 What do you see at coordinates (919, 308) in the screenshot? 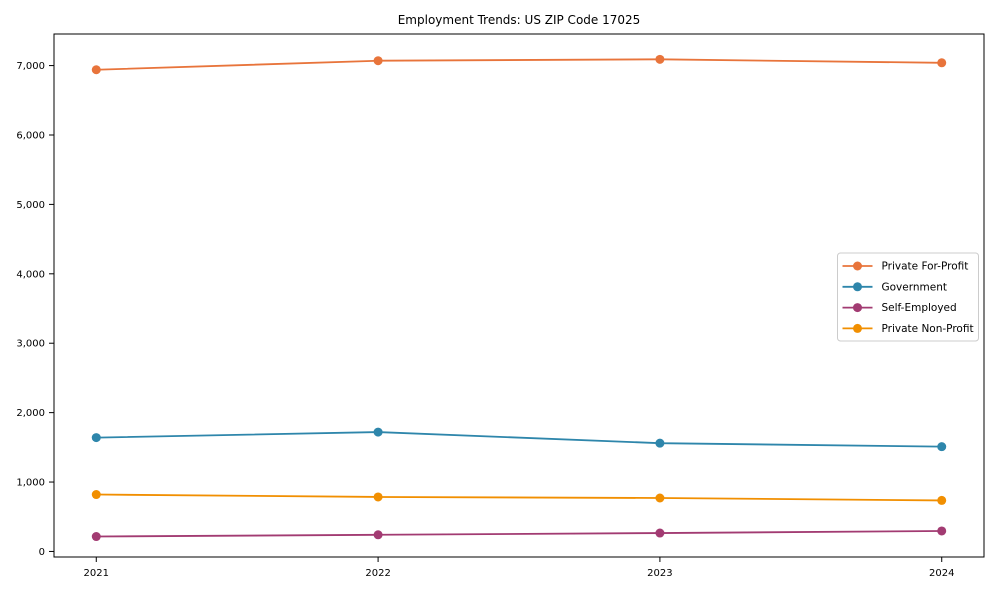
I see `legend-label-self-employed: Self-Employed` at bounding box center [919, 308].